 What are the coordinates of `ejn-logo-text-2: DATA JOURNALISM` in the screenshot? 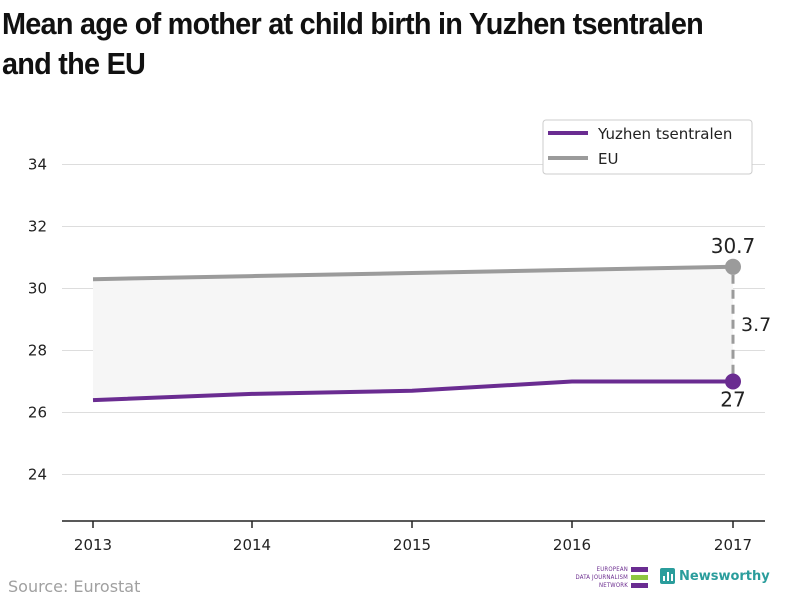 It's located at (601, 577).